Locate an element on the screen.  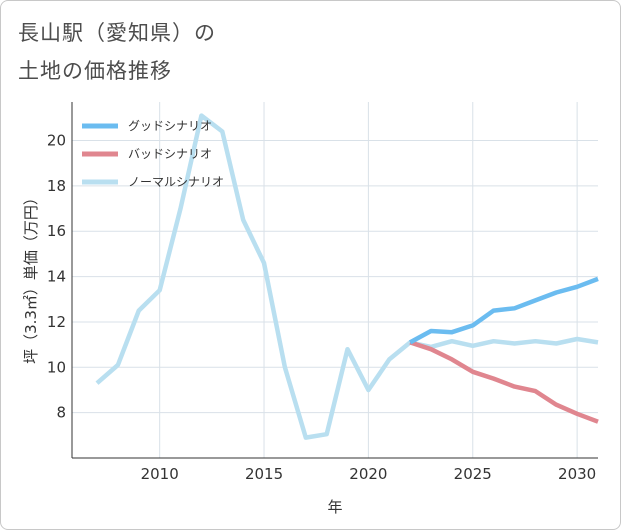
x-tick-label: 2010 is located at coordinates (160, 474).